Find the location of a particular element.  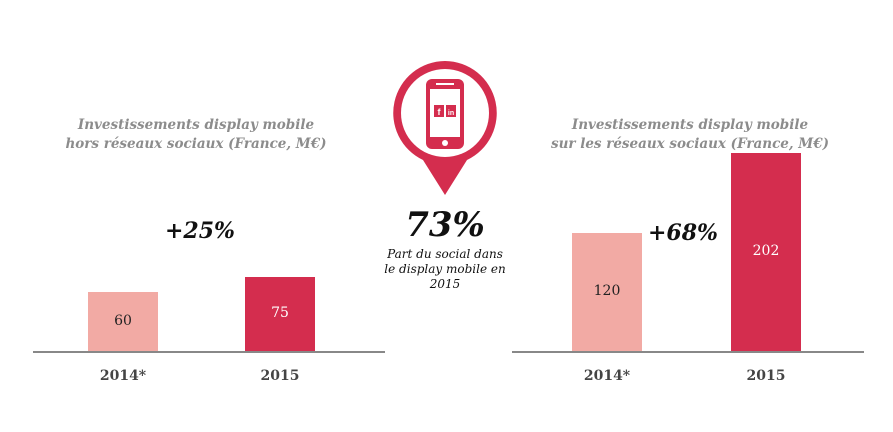

right-title-line-2: sur les réseaux sociaux (France, M€) is located at coordinates (690, 144).